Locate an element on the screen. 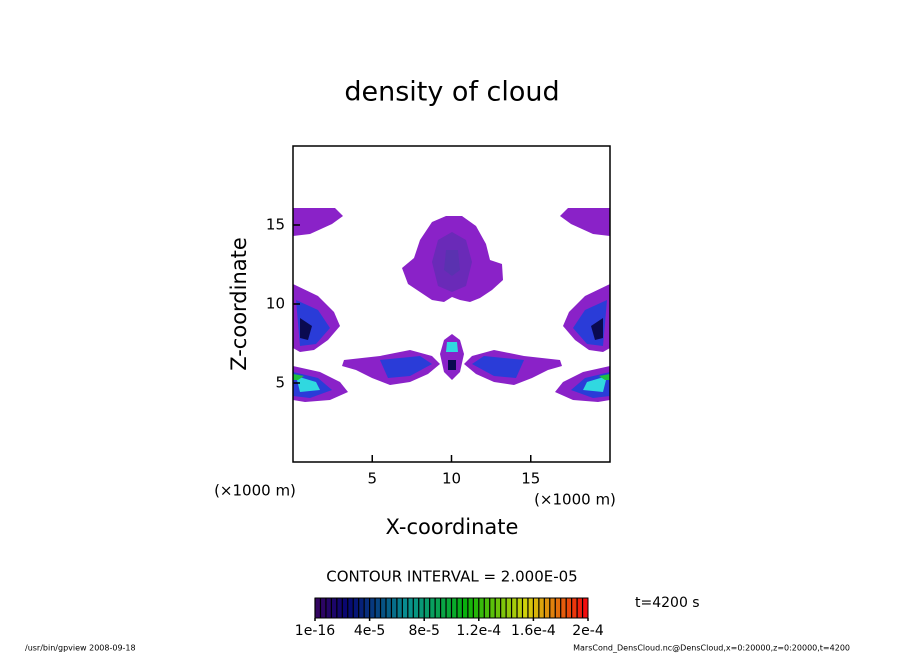 Image resolution: width=904 pixels, height=654 pixels. cloud-right is located at coordinates (582, 305).